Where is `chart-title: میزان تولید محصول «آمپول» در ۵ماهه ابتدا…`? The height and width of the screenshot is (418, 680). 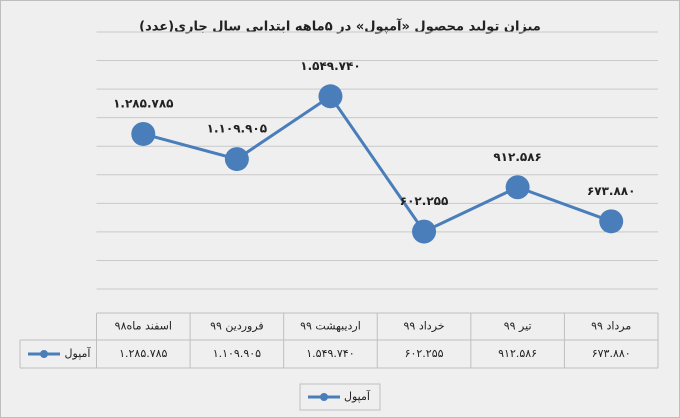 chart-title: میزان تولید محصول «آمپول» در ۵ماهه ابتدا… is located at coordinates (340, 26).